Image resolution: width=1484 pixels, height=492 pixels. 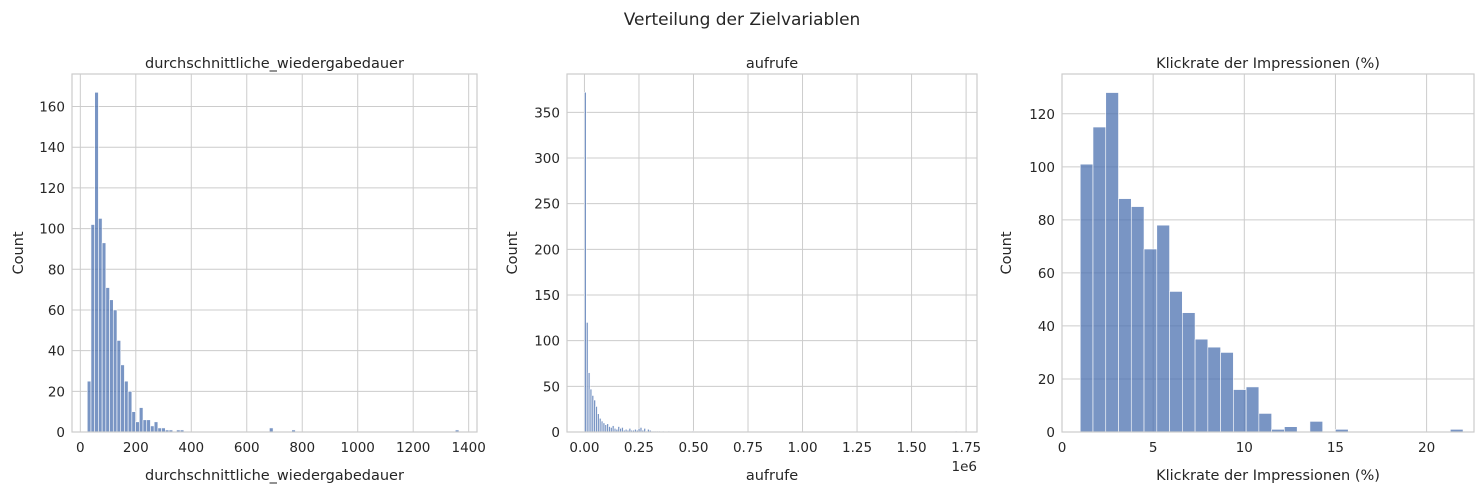 What do you see at coordinates (772, 64) in the screenshot?
I see `panel-2-title: aufrufe` at bounding box center [772, 64].